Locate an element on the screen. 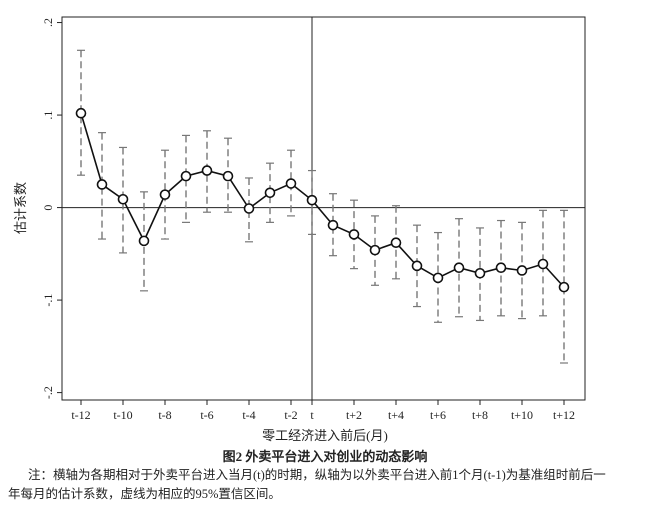 This screenshot has width=650, height=520. x-tick-label: t-2 is located at coordinates (290, 415).